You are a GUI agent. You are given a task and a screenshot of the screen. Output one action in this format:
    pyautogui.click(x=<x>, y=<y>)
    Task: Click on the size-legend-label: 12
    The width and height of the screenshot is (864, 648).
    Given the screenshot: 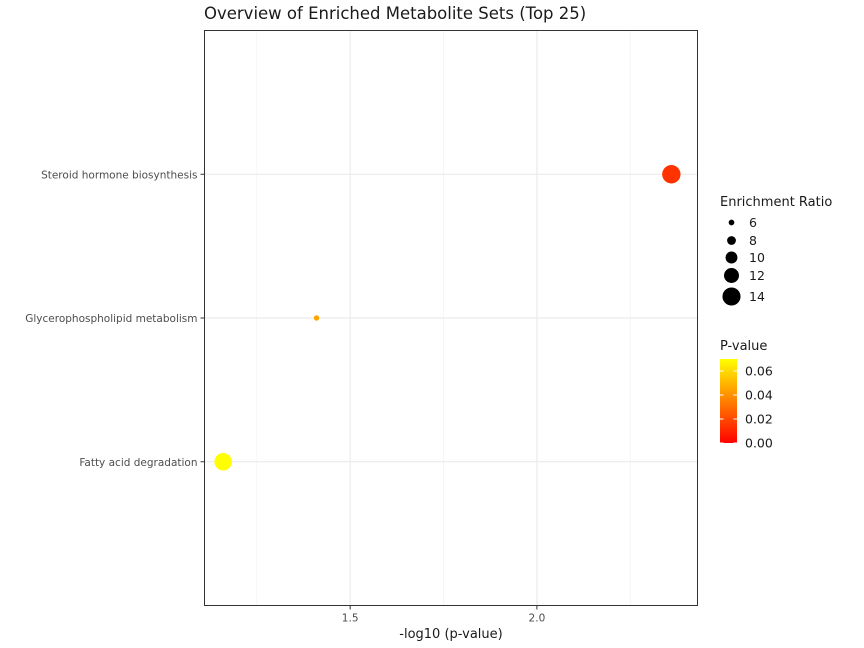 What is the action you would take?
    pyautogui.click(x=757, y=275)
    